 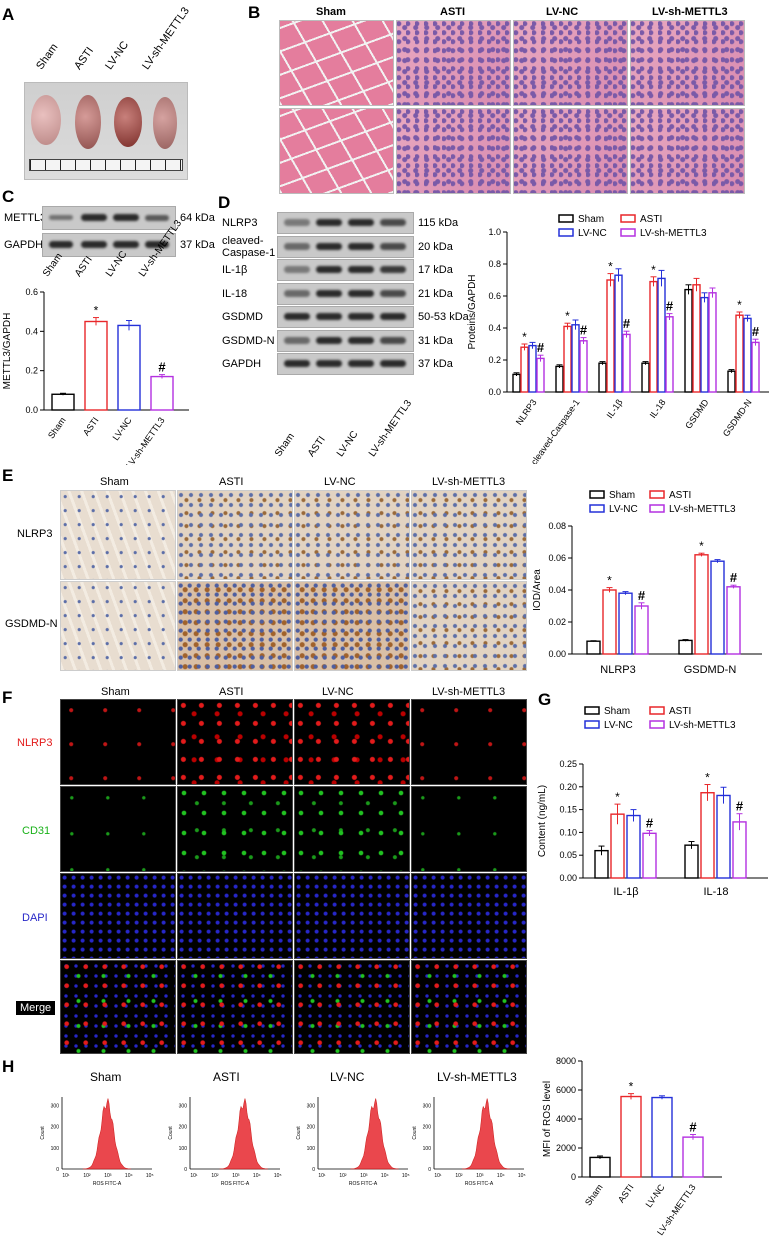 What do you see at coordinates (390, 428) in the screenshot?
I see `panel-d-blot-label-lvsh: LV-sh-METTL3` at bounding box center [390, 428].